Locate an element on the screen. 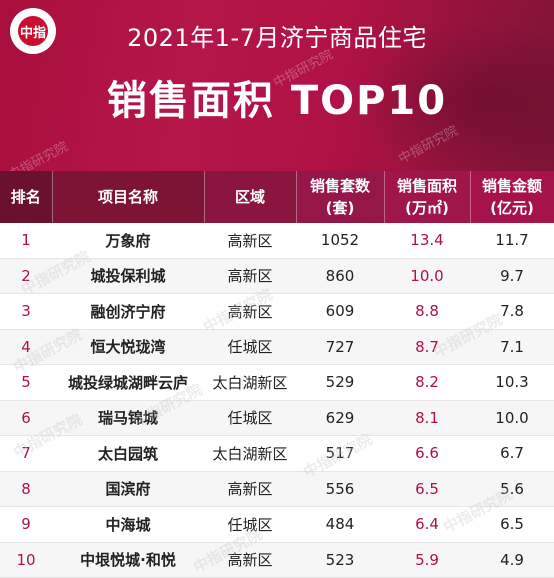 This screenshot has height=578, width=554. amount-cell: 6.5 is located at coordinates (512, 524).